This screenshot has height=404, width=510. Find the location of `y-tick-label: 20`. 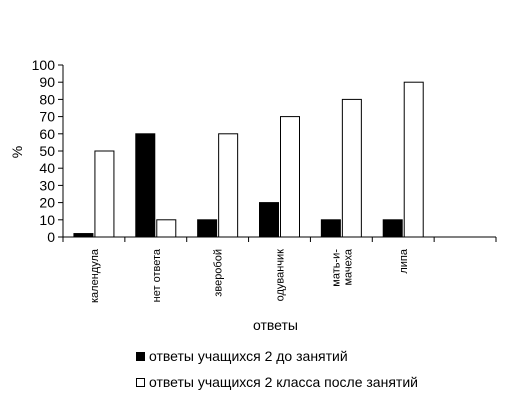

y-tick-label: 20 is located at coordinates (47, 203).